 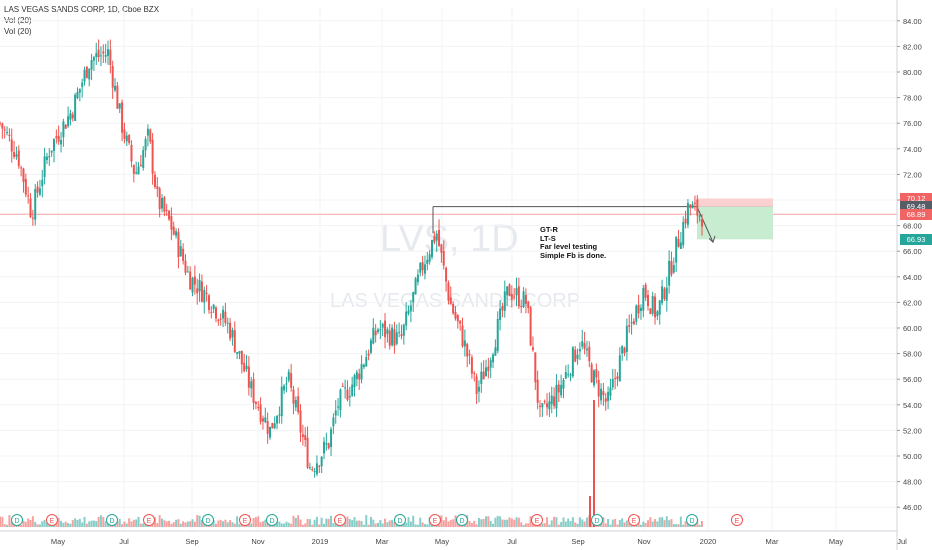 What do you see at coordinates (912, 354) in the screenshot?
I see `price-tick-label: 58.00` at bounding box center [912, 354].